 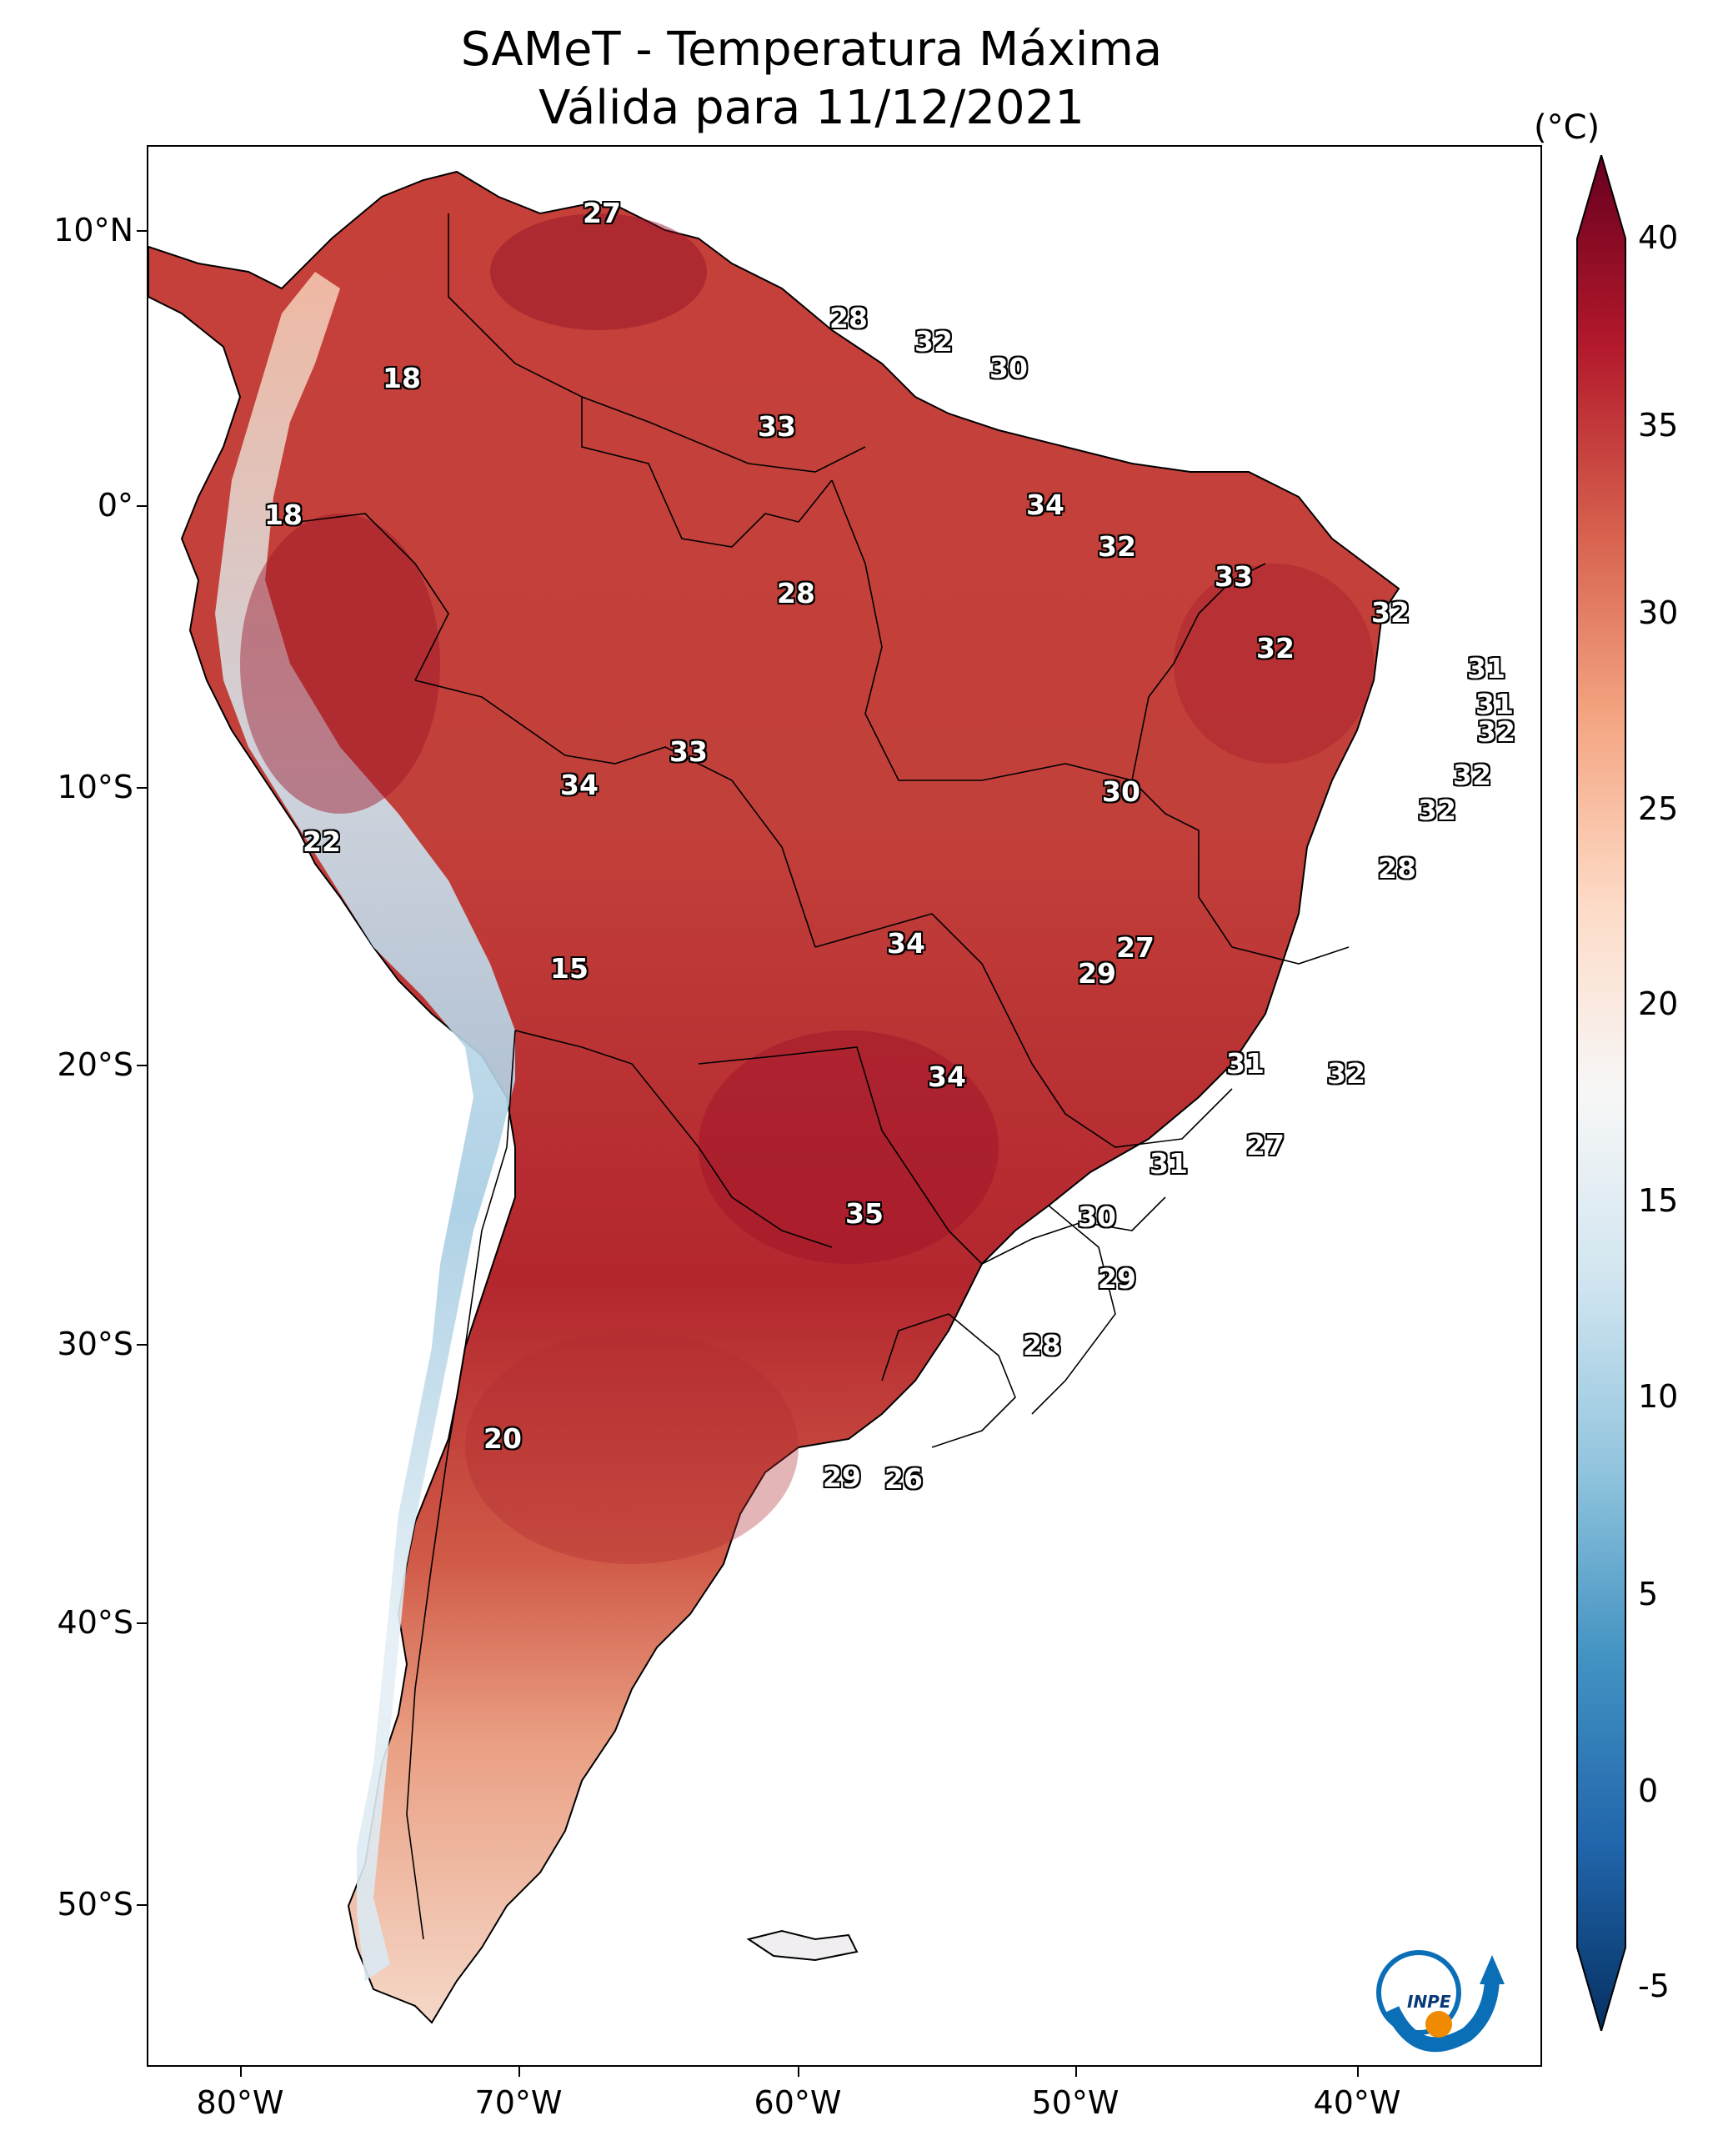 What do you see at coordinates (569, 968) in the screenshot?
I see `station-value-label: 15` at bounding box center [569, 968].